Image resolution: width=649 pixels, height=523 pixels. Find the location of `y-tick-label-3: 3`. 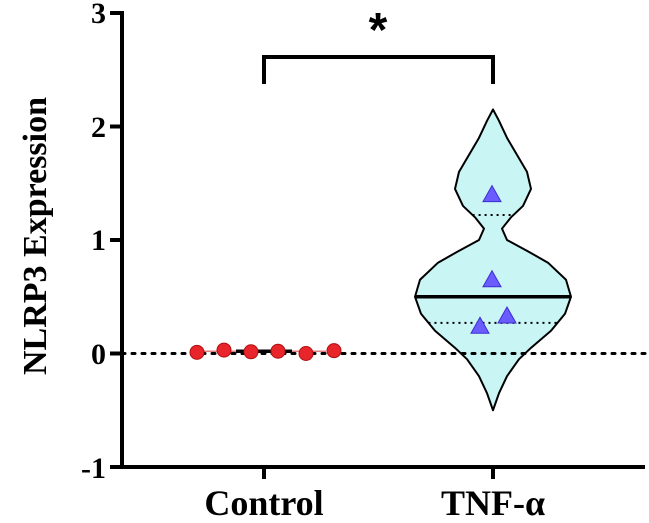

y-tick-label-3: 3 is located at coordinates (98, 15).